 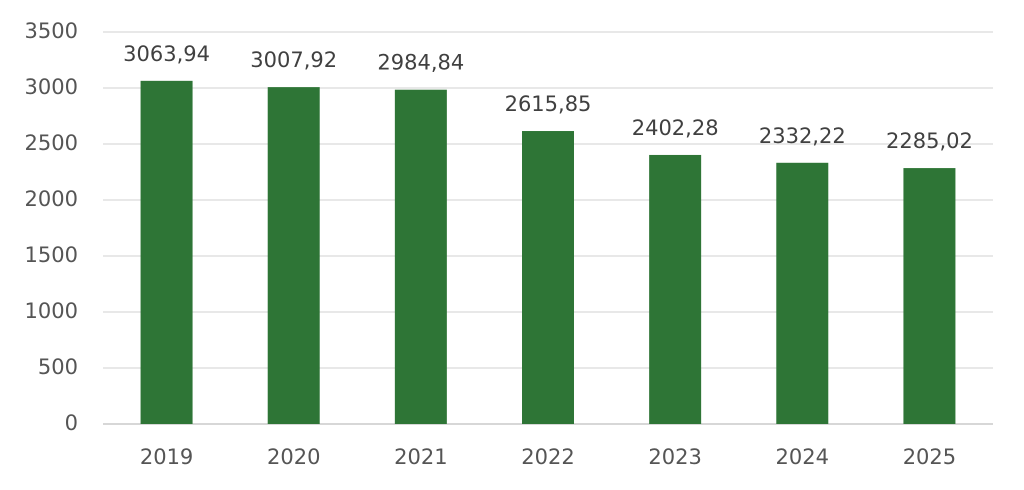 What do you see at coordinates (802, 136) in the screenshot?
I see `data-label: 2332,22` at bounding box center [802, 136].